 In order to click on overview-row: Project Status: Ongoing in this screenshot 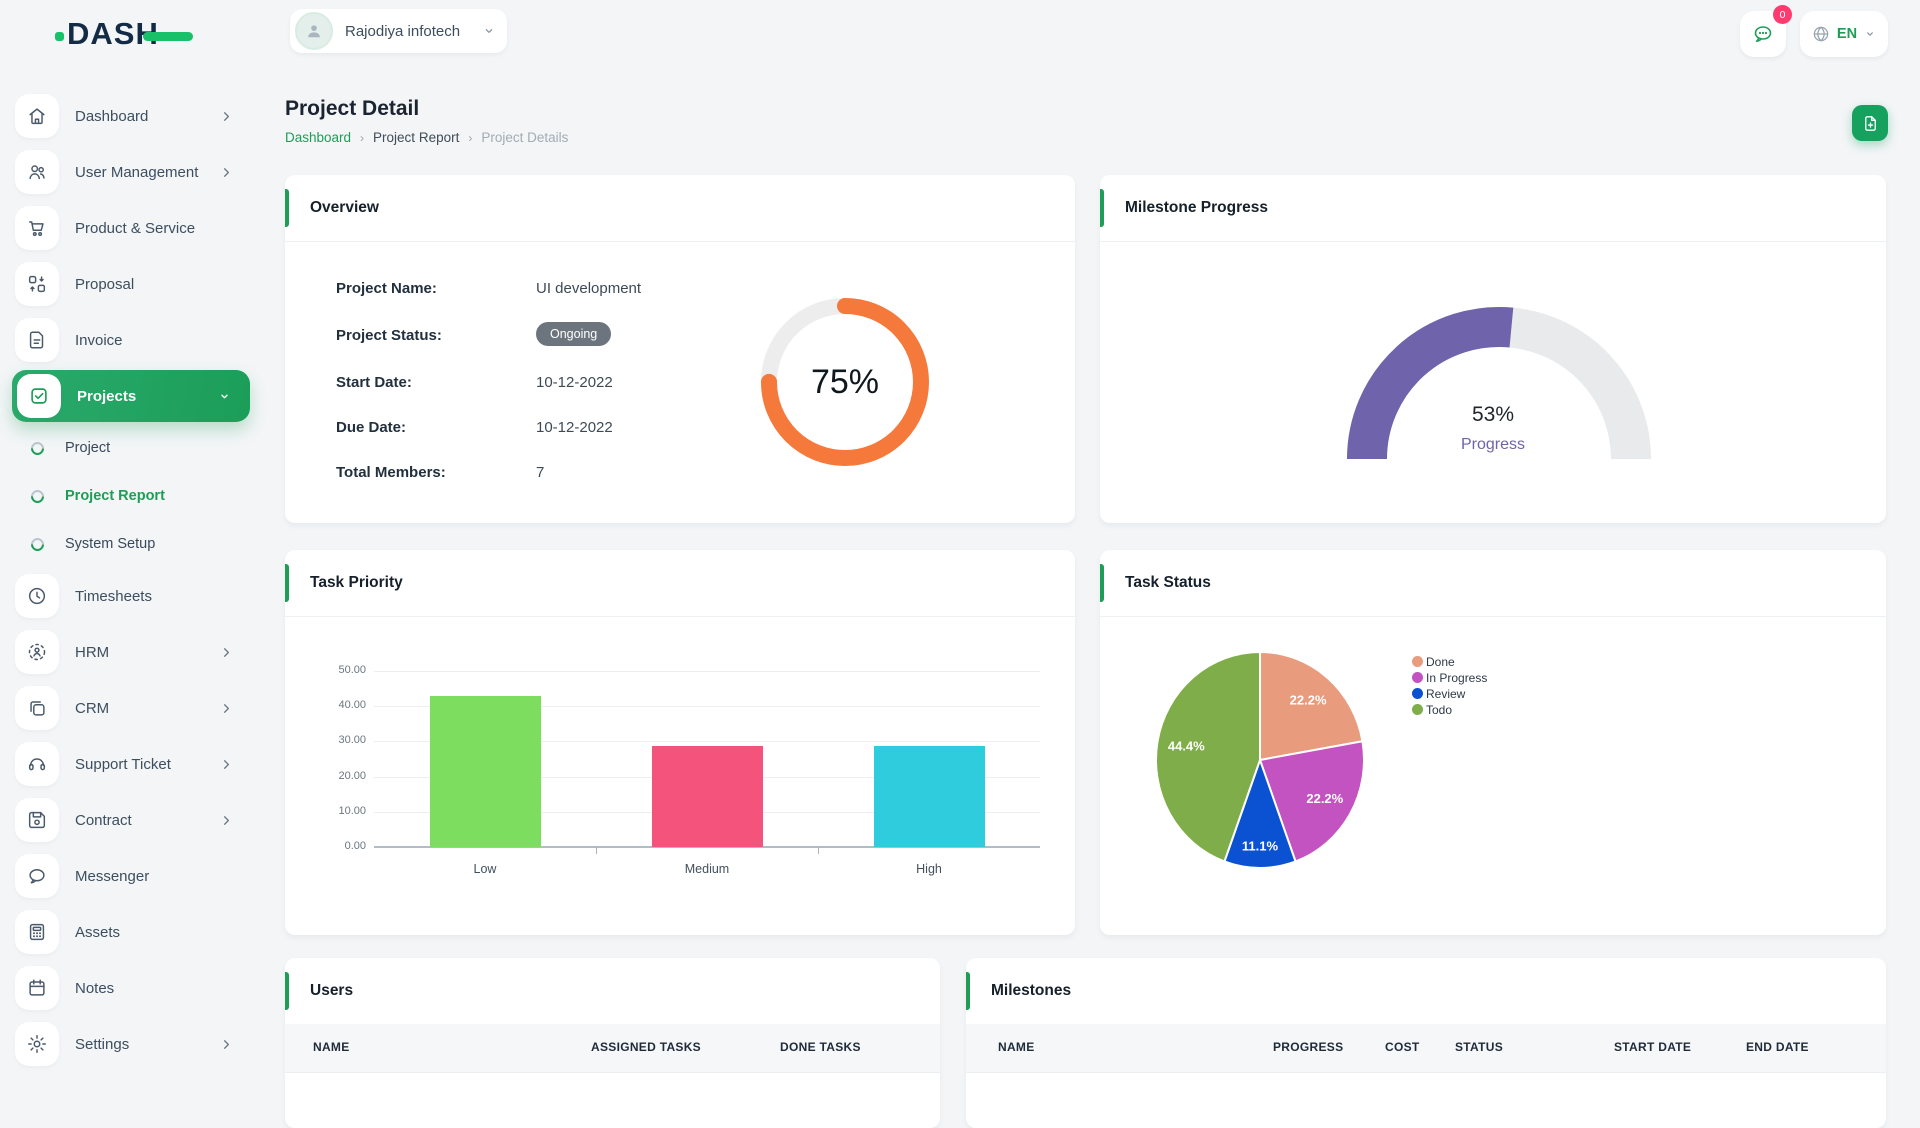, I will do `click(474, 334)`.